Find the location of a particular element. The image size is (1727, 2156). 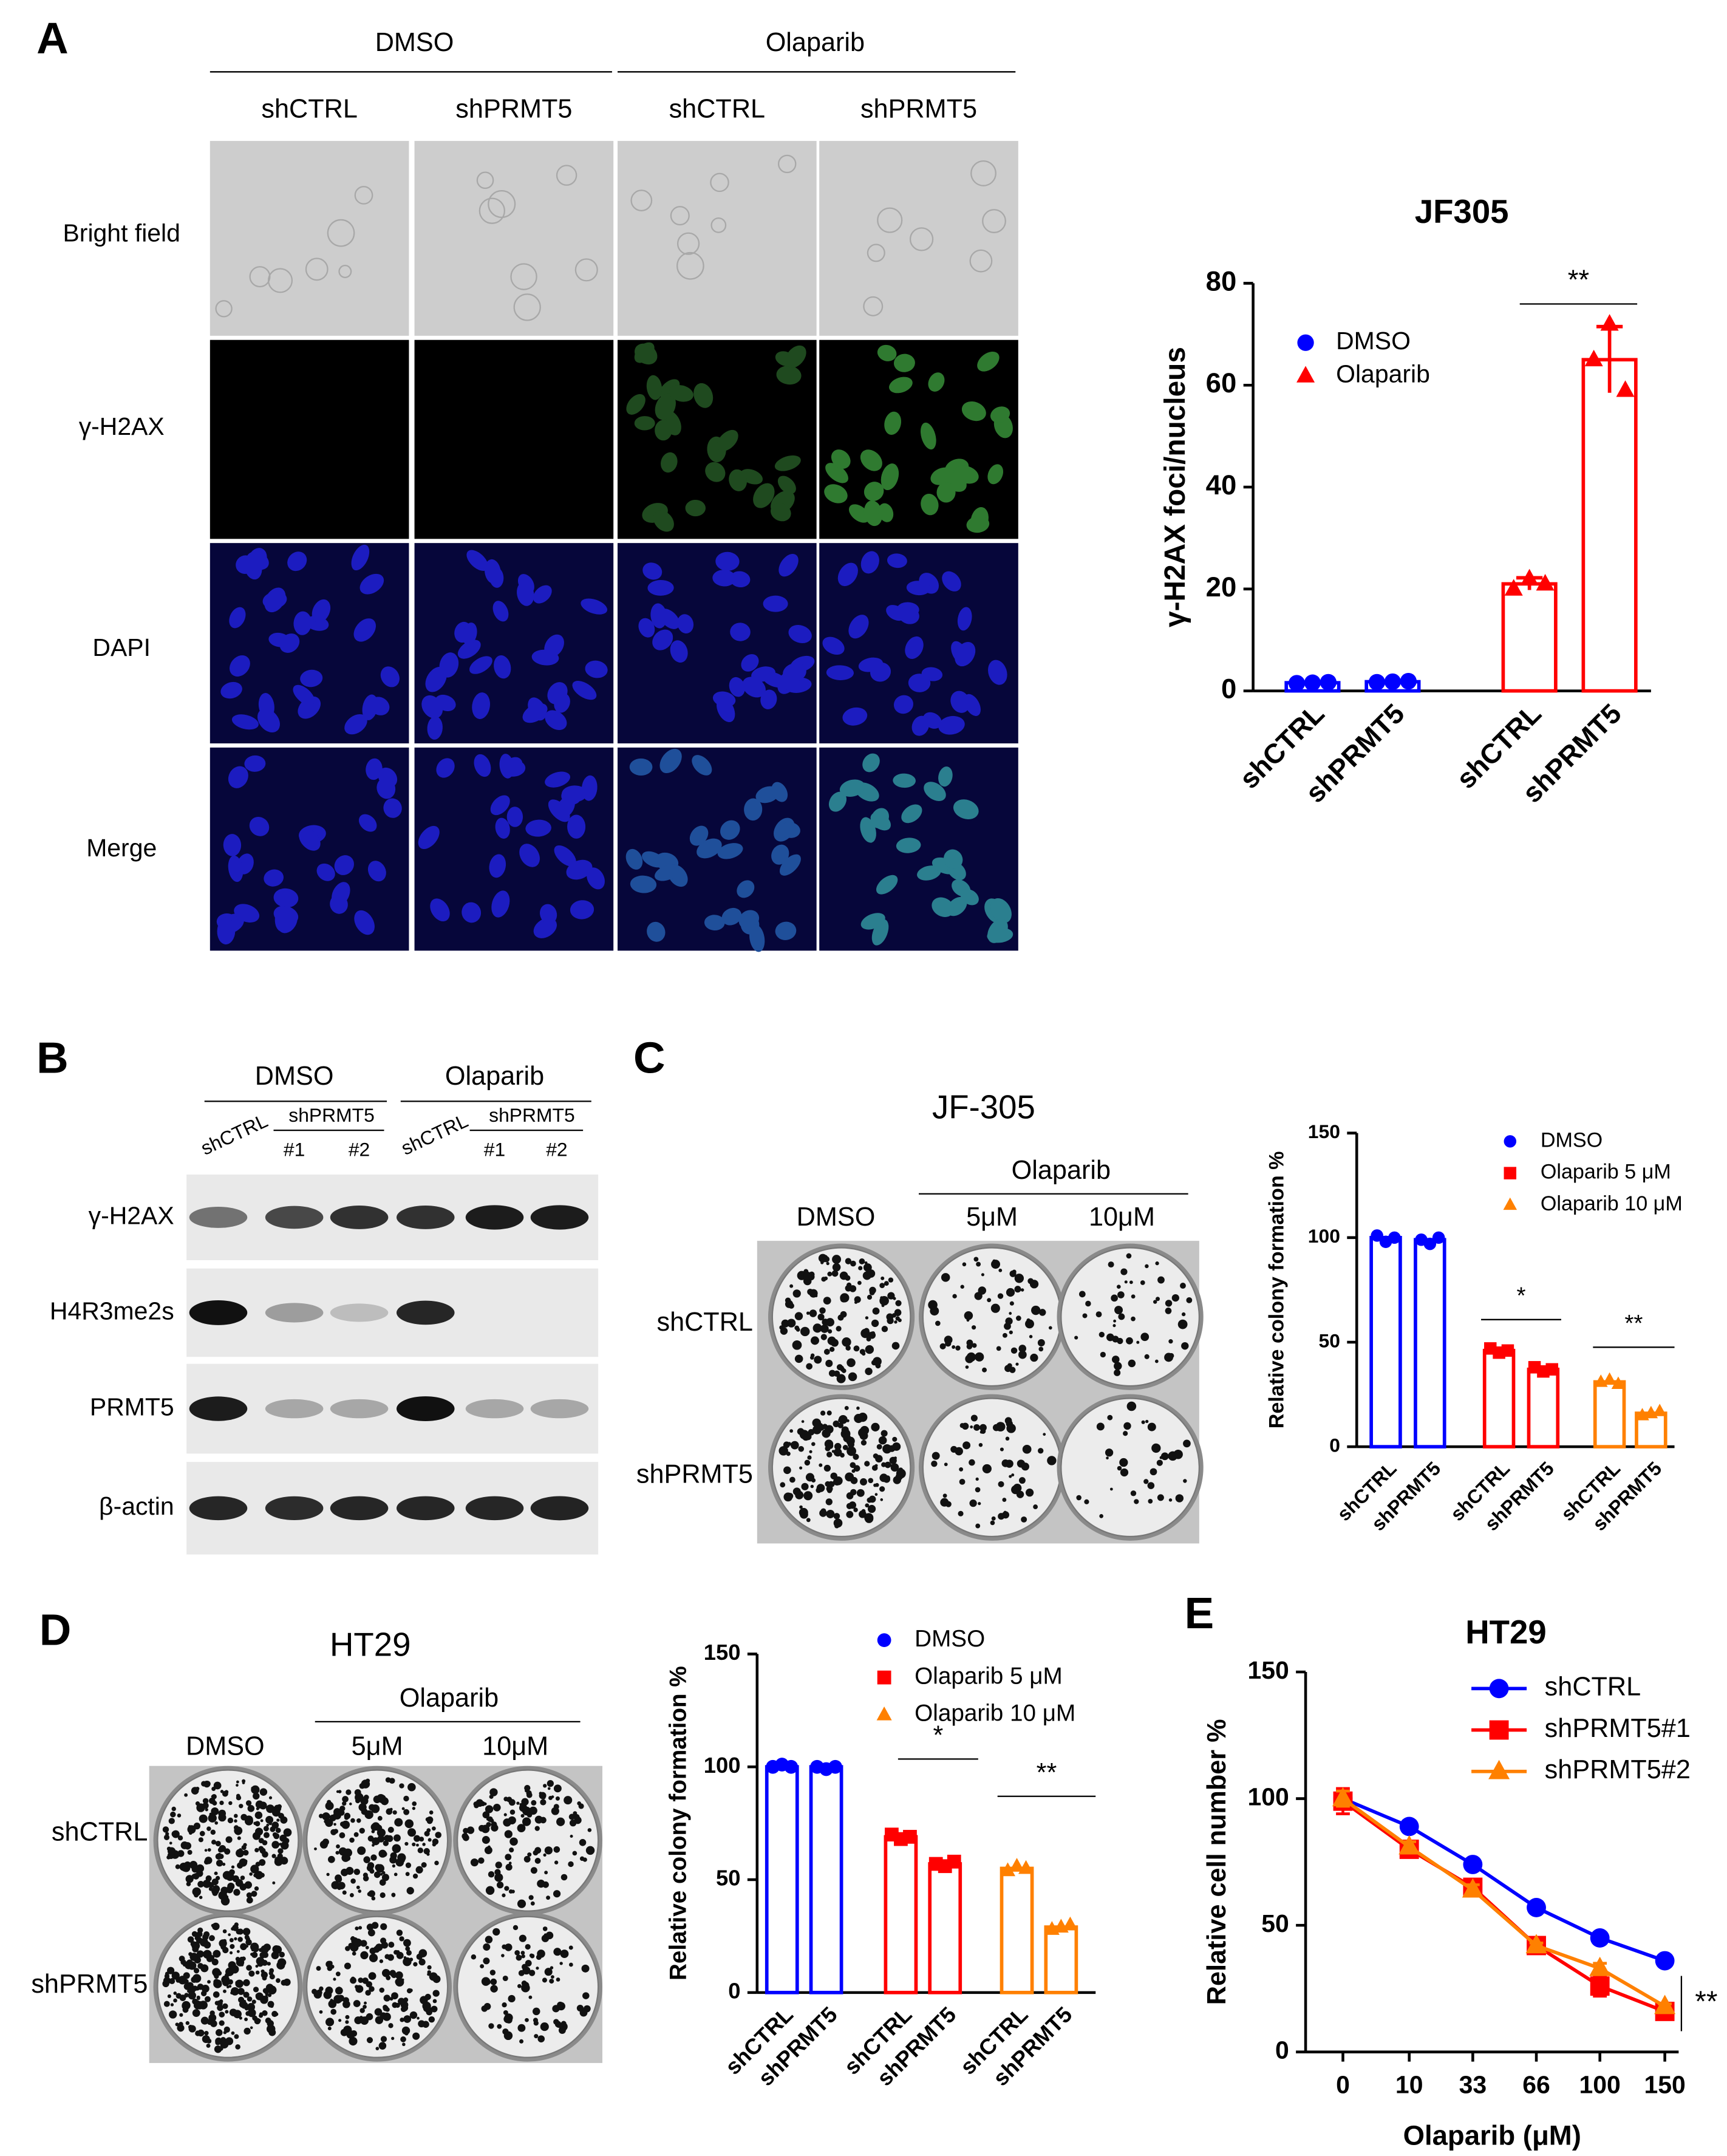

band is located at coordinates (425, 1409).